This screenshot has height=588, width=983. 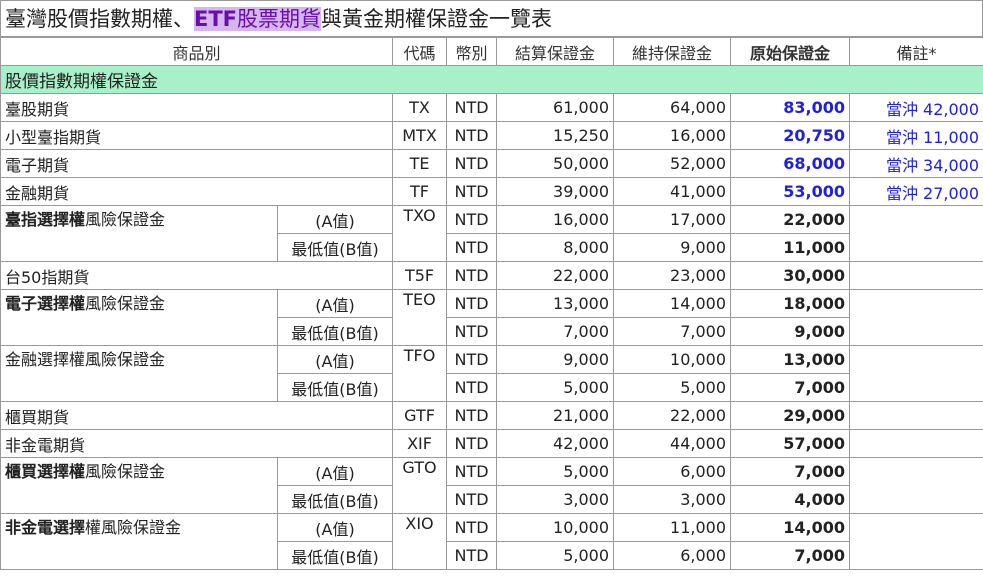 What do you see at coordinates (197, 51) in the screenshot?
I see `header-product: 商品別` at bounding box center [197, 51].